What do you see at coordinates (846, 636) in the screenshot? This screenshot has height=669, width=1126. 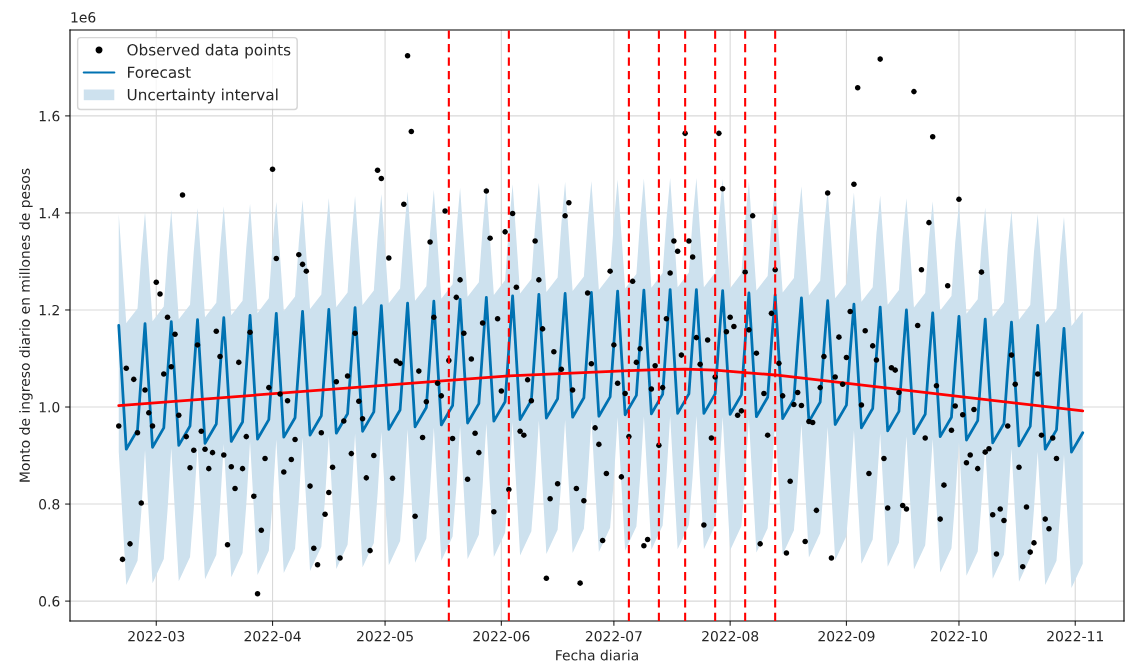 I see `x-tick-label: 2022-09` at bounding box center [846, 636].